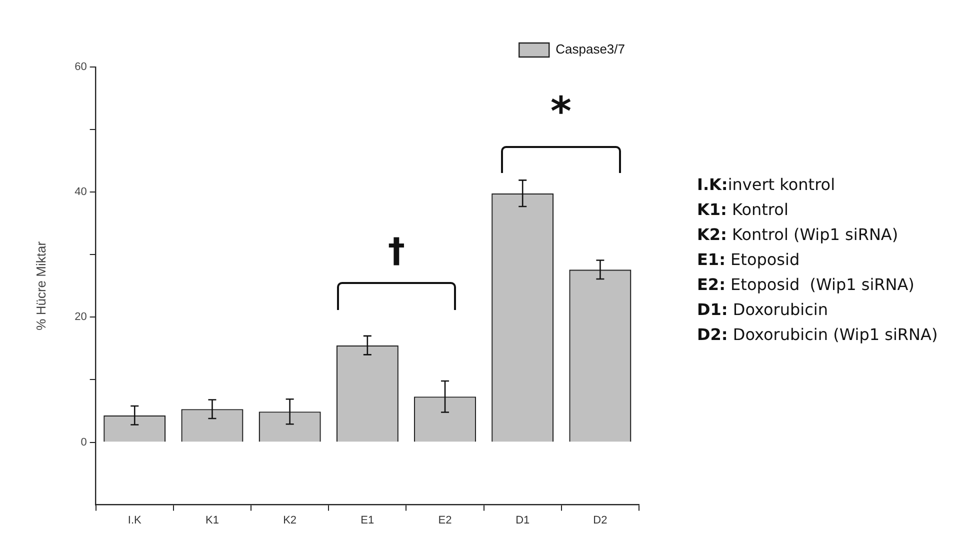  Describe the element at coordinates (600, 520) in the screenshot. I see `x-tick-label: D2` at that location.